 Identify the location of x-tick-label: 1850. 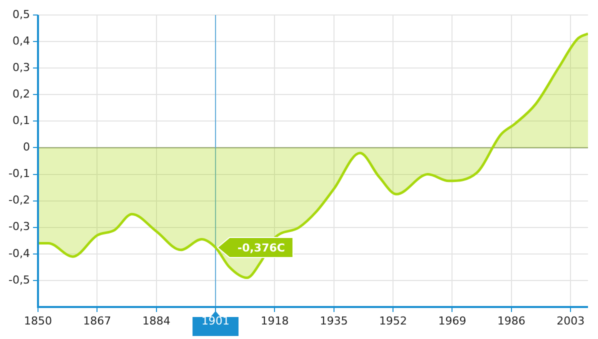
(38, 321).